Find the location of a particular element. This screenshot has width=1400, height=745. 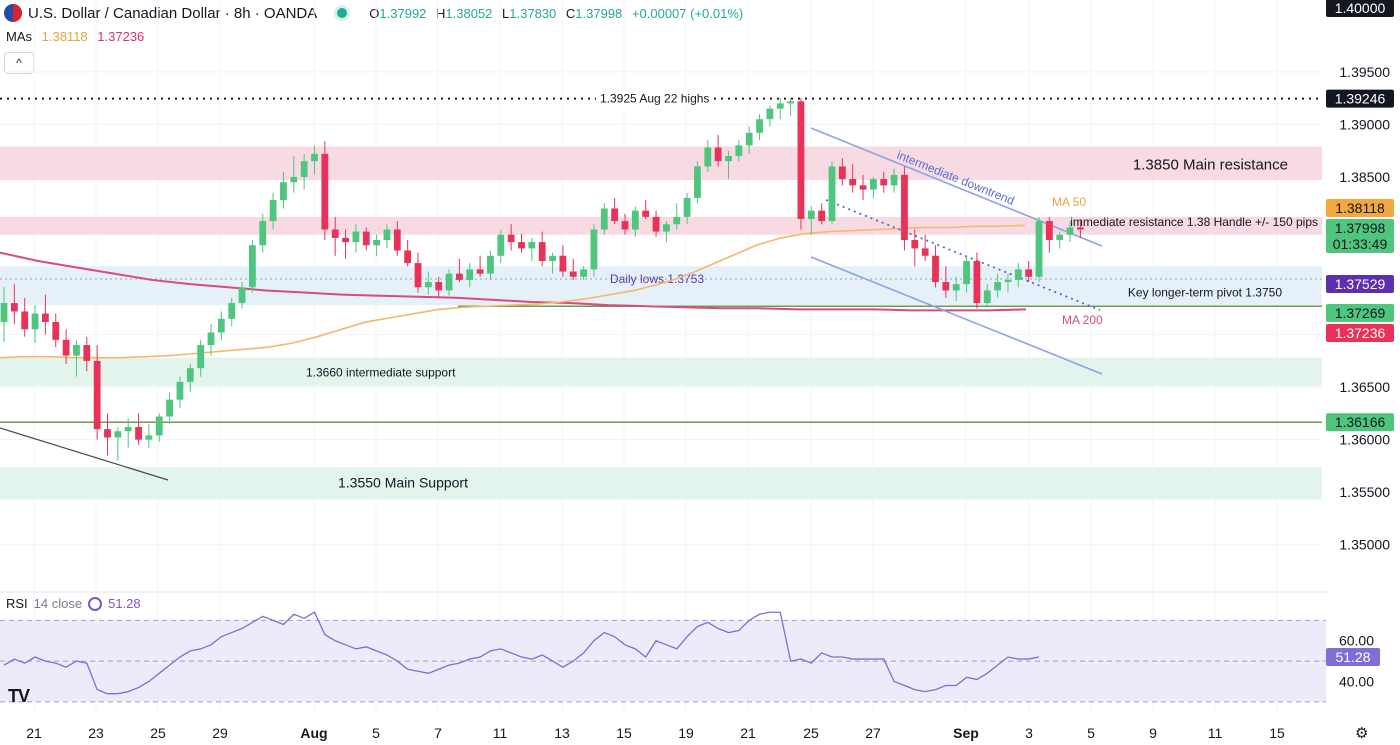

ma50-annotation: MA 50 is located at coordinates (1069, 202).